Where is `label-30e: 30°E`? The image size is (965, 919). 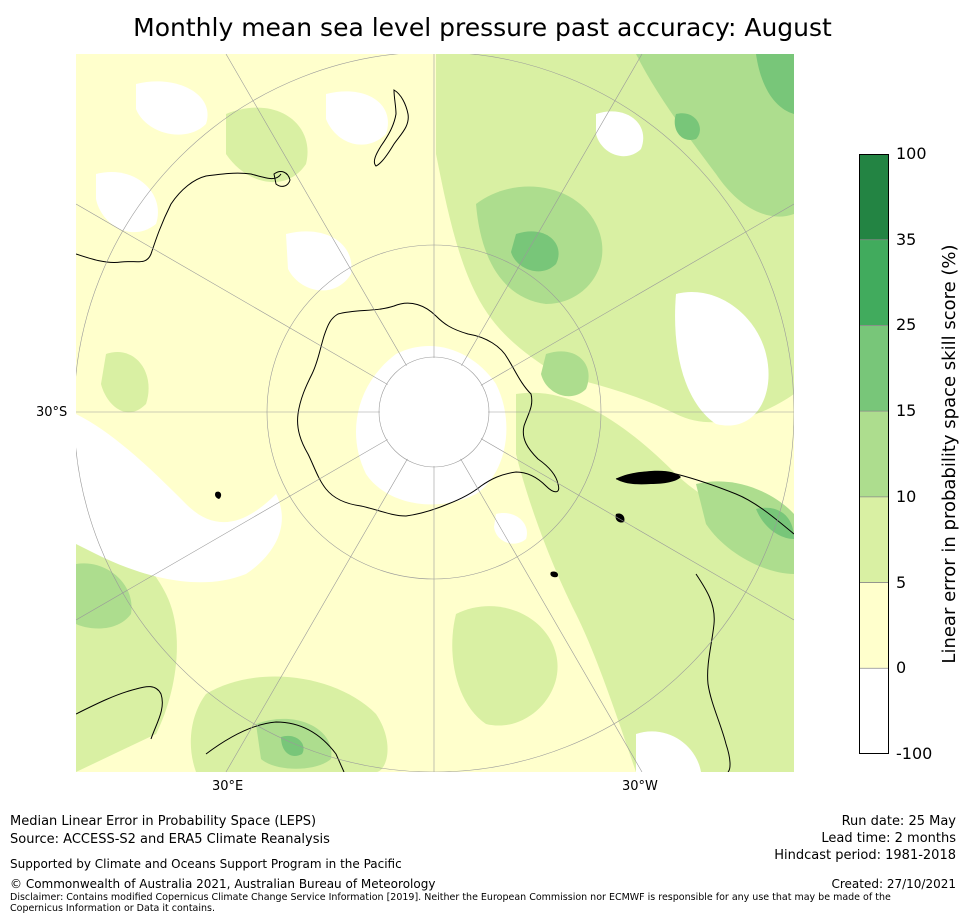 label-30e: 30°E is located at coordinates (228, 786).